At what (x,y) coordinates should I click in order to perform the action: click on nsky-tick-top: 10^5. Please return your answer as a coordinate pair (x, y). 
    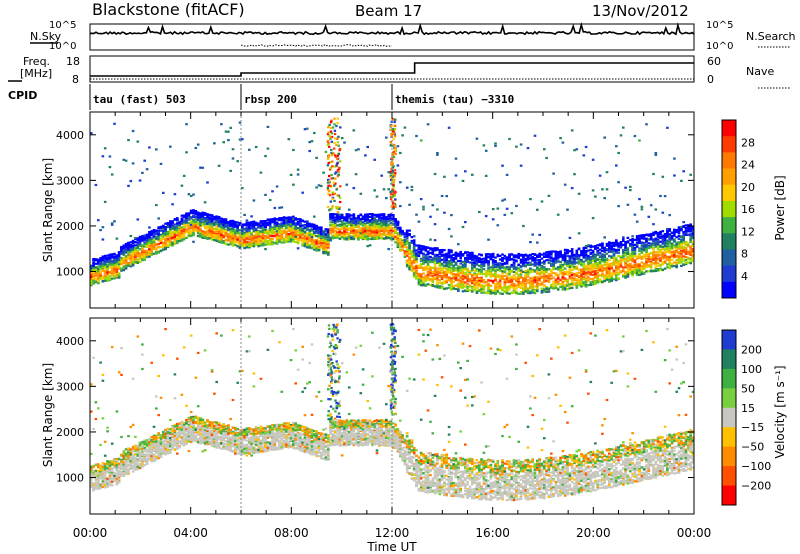
    Looking at the image, I should click on (62, 25).